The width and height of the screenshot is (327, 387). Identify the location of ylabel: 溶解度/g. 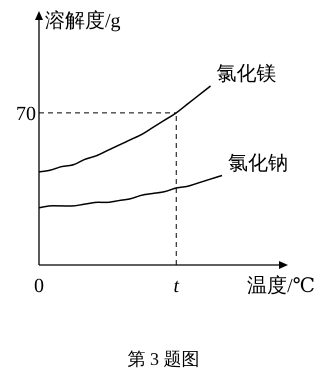
(83, 21).